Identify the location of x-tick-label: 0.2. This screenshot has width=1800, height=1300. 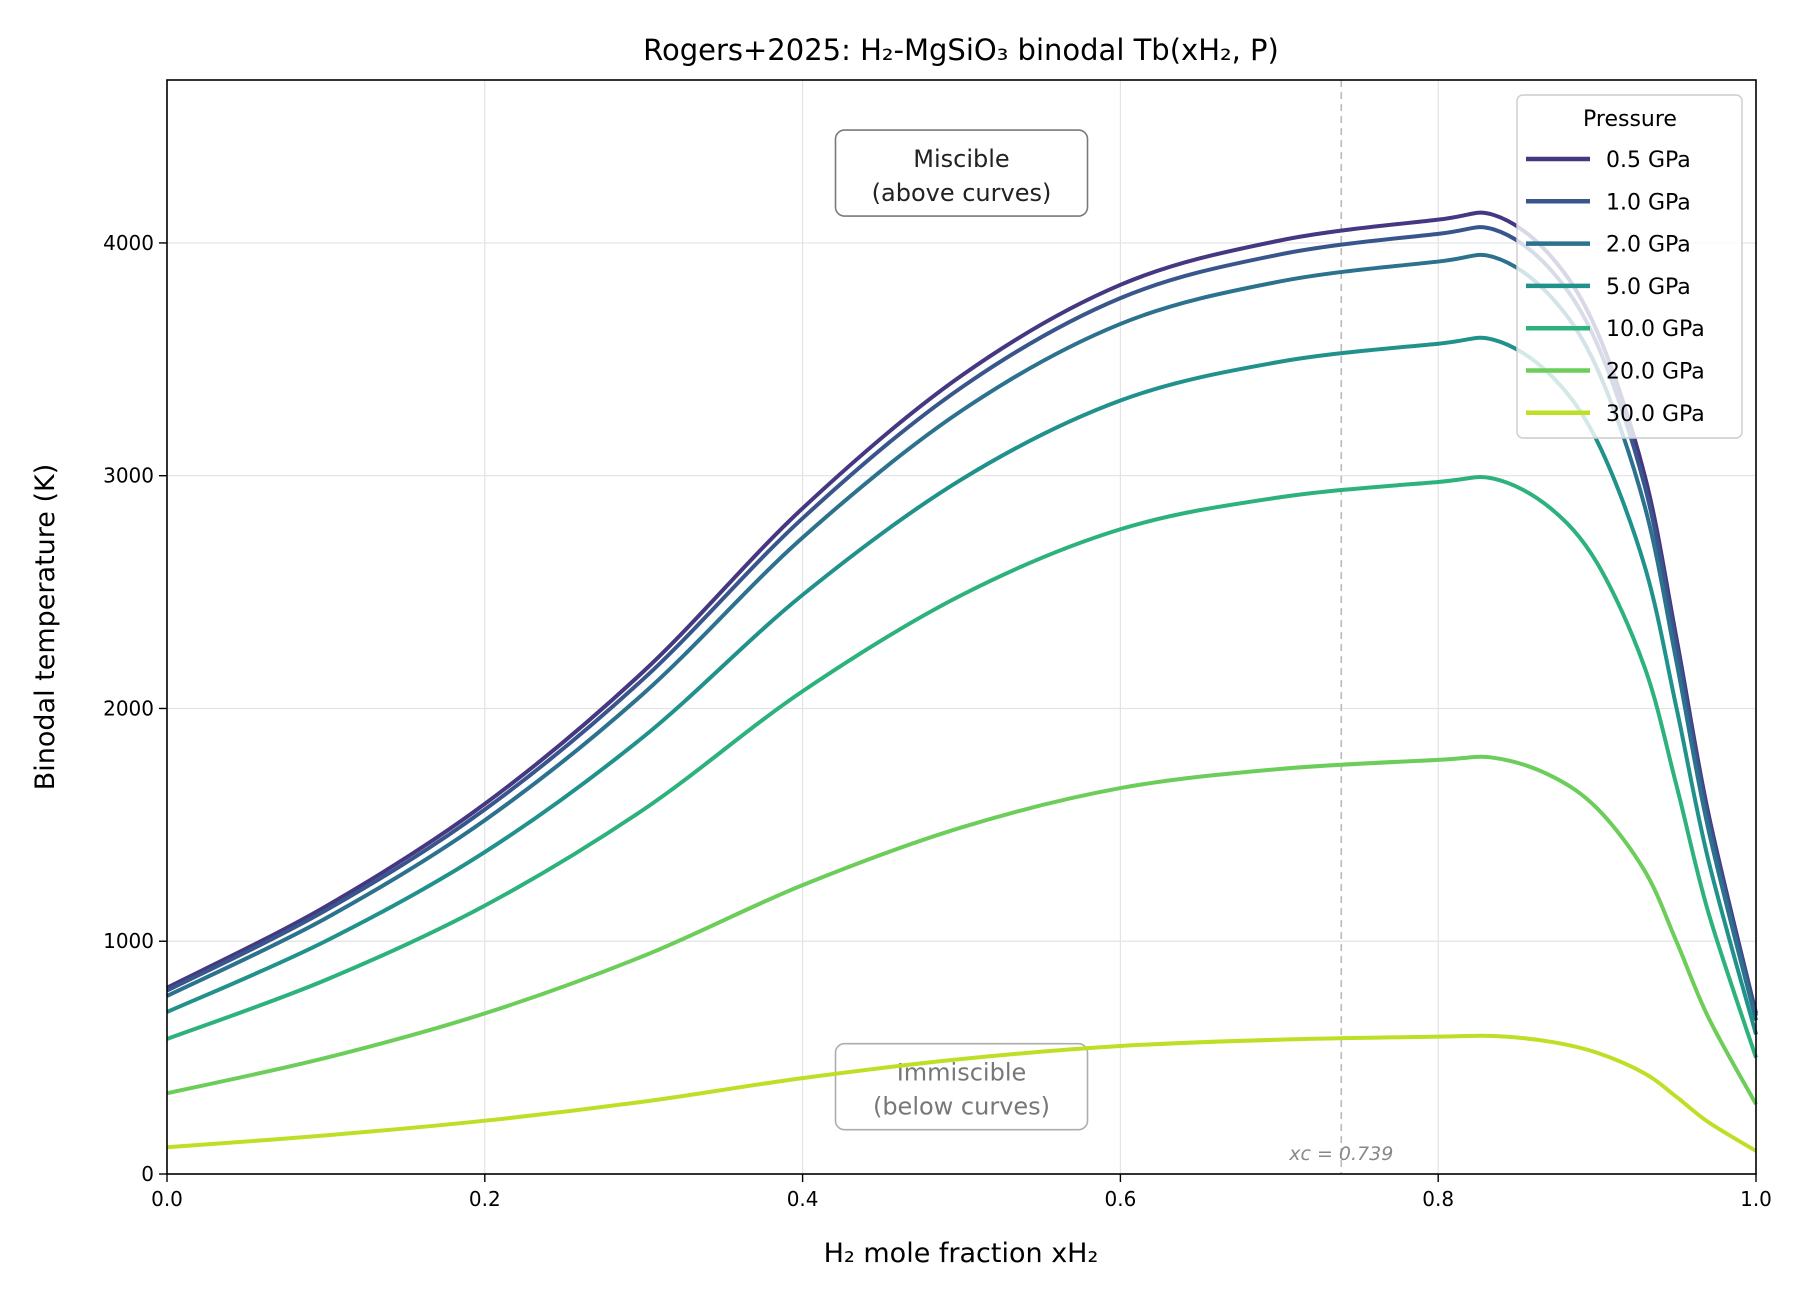
(485, 1199).